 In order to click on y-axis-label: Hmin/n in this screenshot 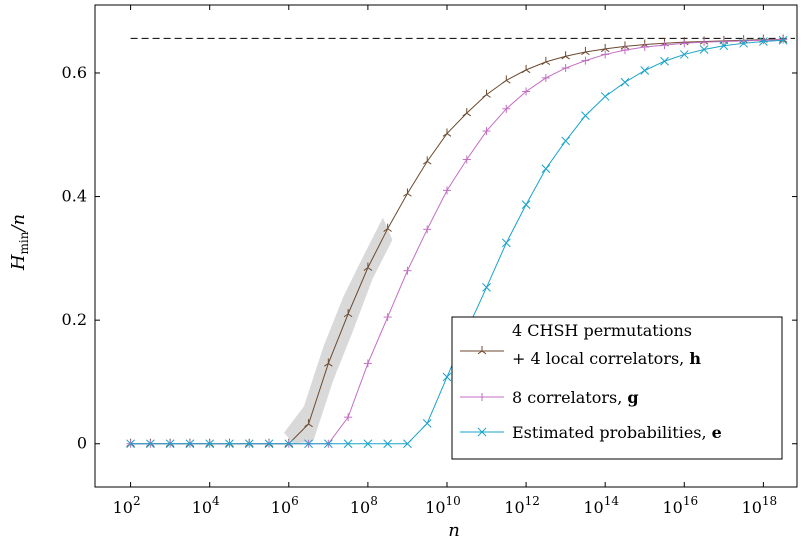, I will do `click(19, 242)`.